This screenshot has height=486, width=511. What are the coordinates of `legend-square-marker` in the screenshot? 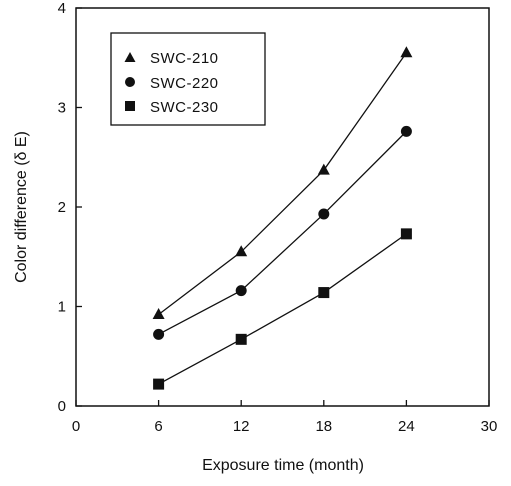 It's located at (130, 106).